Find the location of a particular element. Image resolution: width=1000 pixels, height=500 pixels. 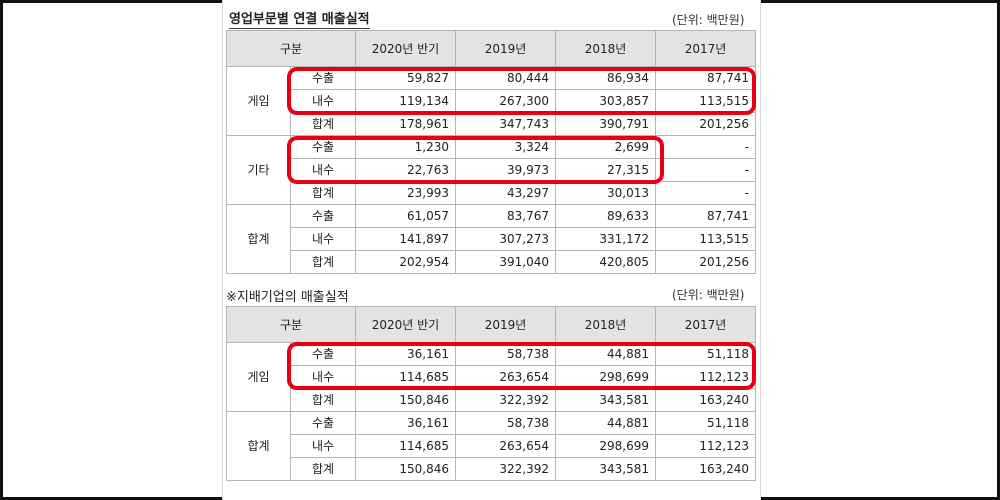

section2-title: ※지배기업의 매출실적 is located at coordinates (287, 297).